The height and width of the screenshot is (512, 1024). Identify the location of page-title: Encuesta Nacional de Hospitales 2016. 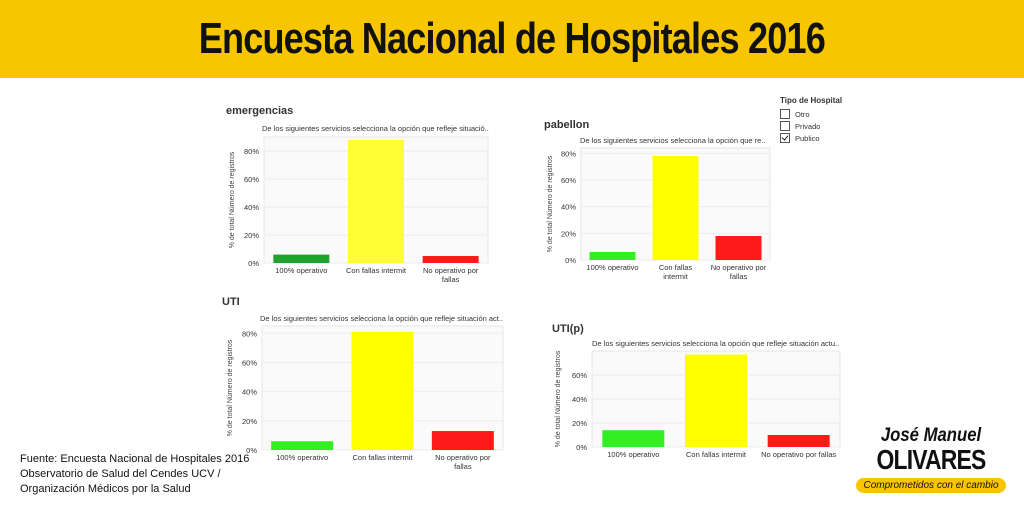
(512, 38).